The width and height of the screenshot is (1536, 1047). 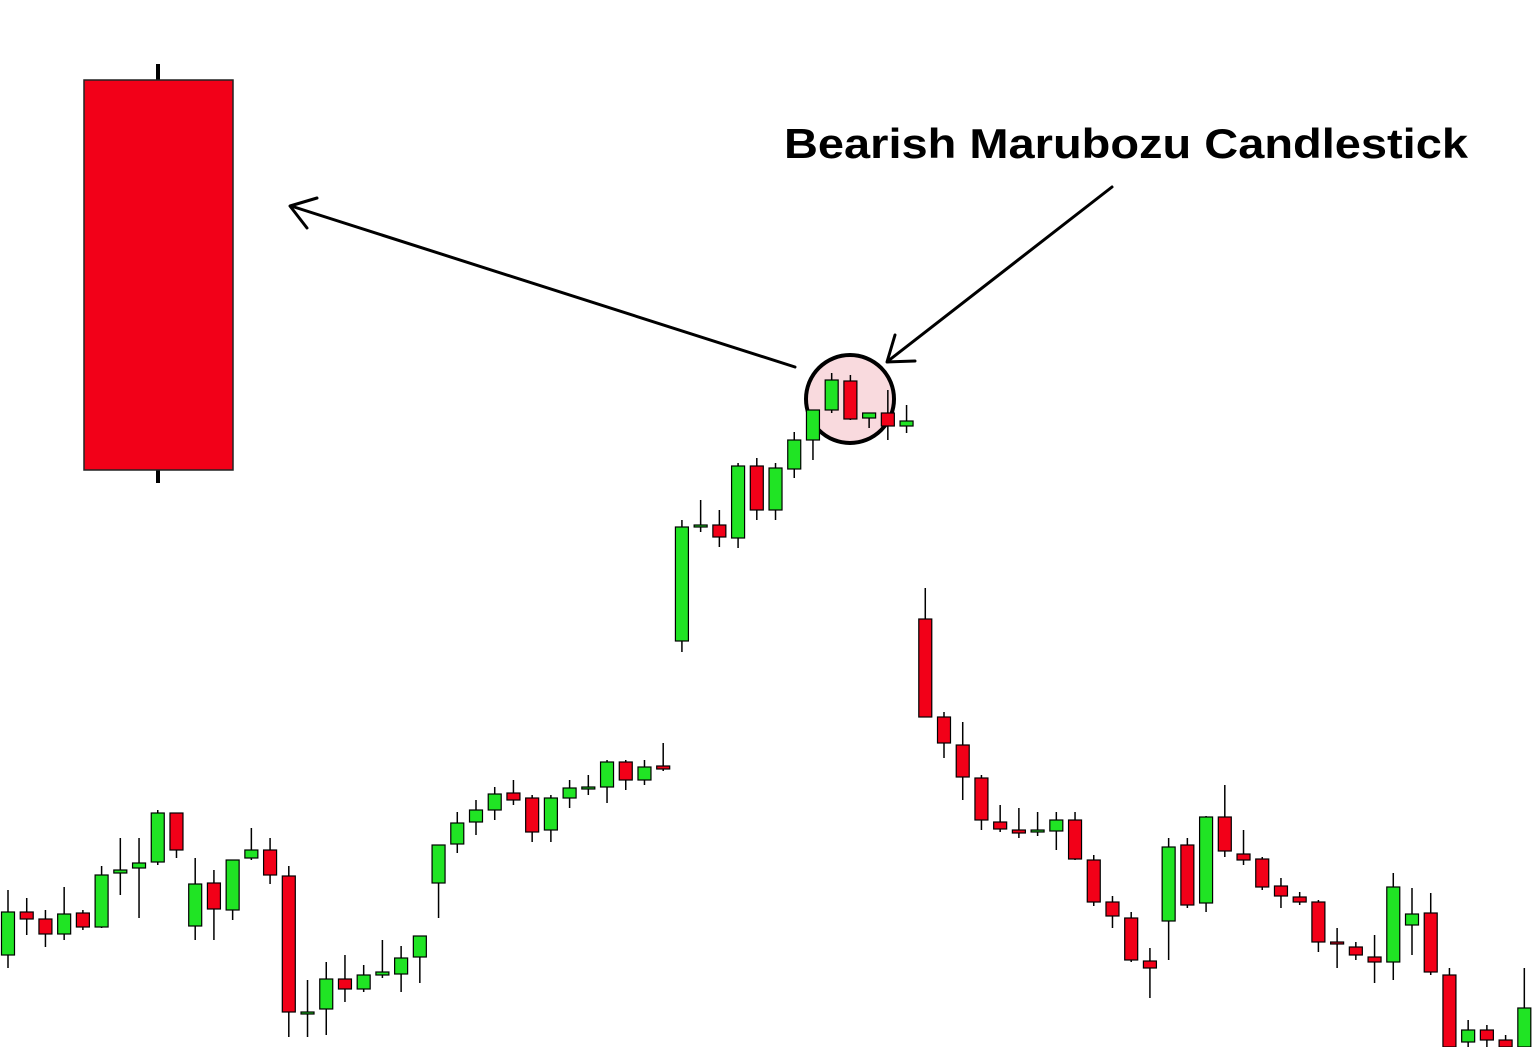 What do you see at coordinates (1126, 143) in the screenshot?
I see `chart-title: Bearish Marubozu Candlestick` at bounding box center [1126, 143].